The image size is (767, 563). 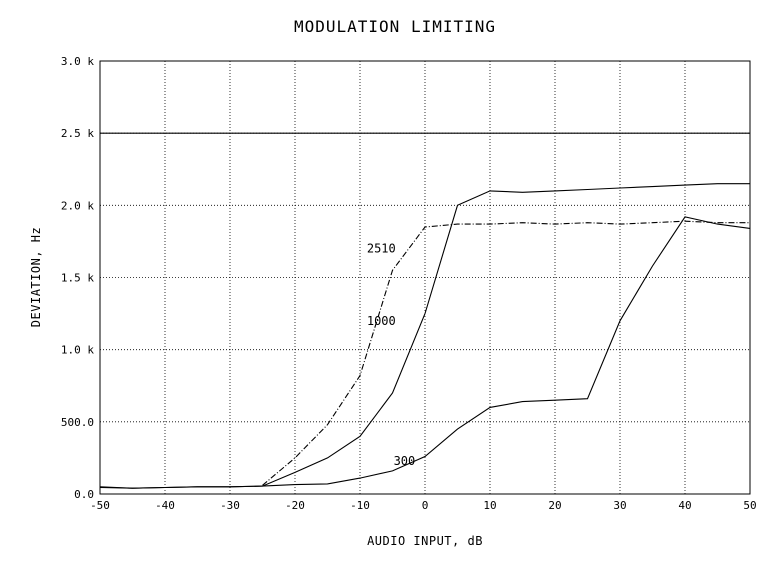 I want to click on x-tick-label: 40, so click(x=684, y=505).